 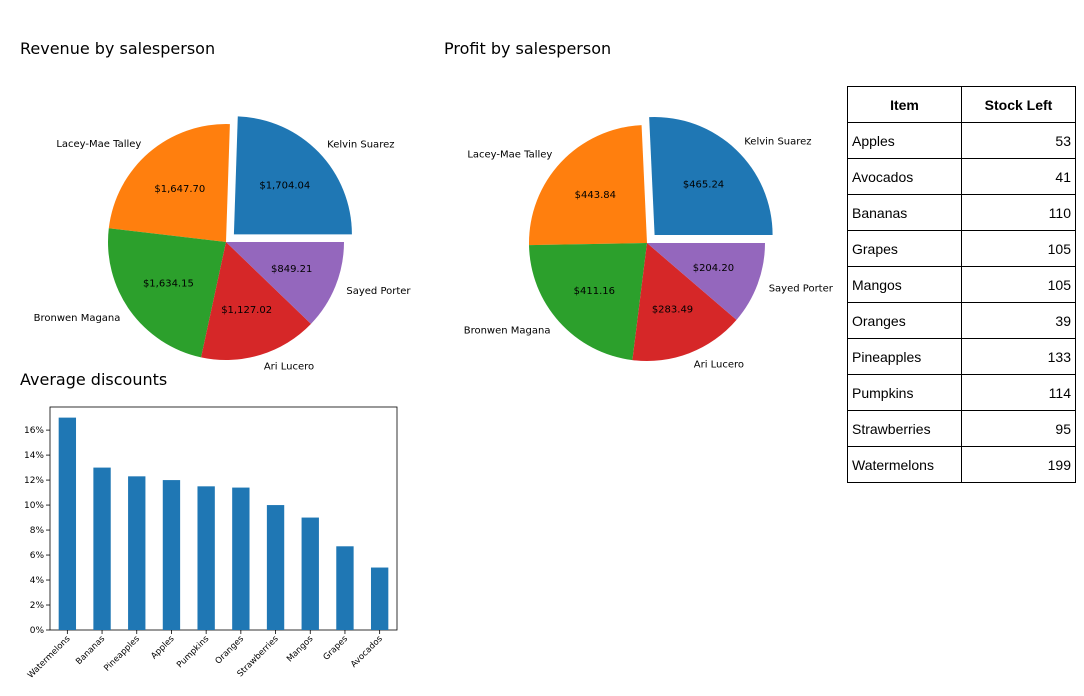 I want to click on table-row: Strawberries 95, so click(x=961, y=428).